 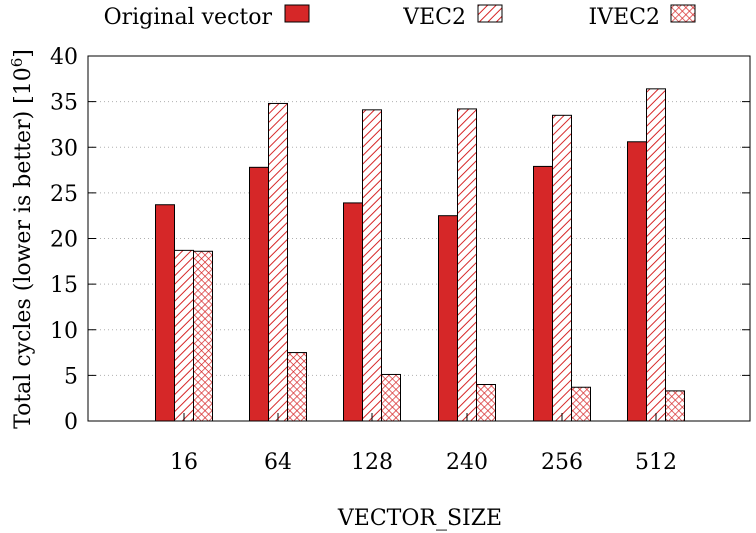 What do you see at coordinates (71, 376) in the screenshot?
I see `y-tick-label: 5` at bounding box center [71, 376].